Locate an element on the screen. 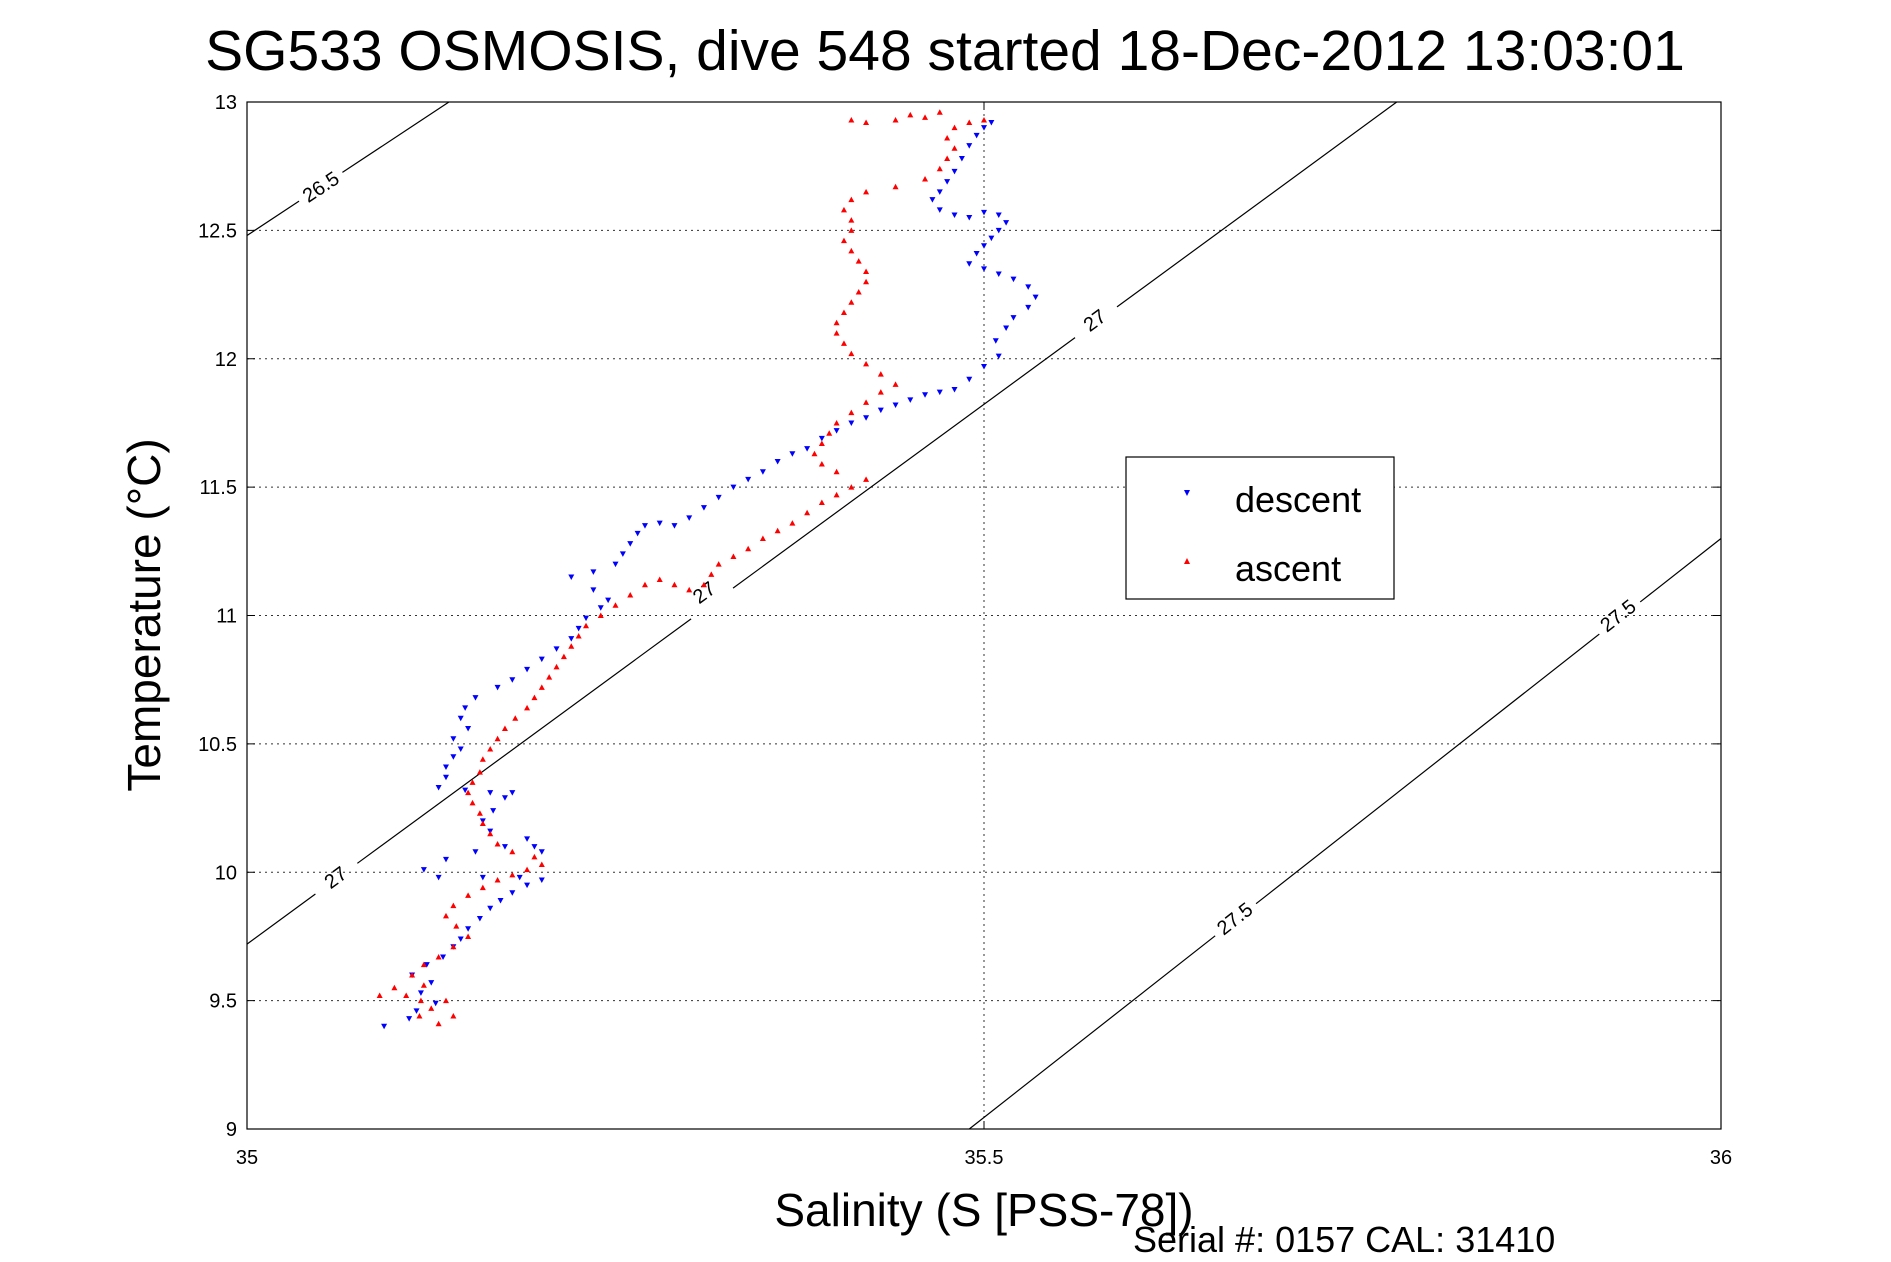  x-tick-label: 36 is located at coordinates (1721, 1158).